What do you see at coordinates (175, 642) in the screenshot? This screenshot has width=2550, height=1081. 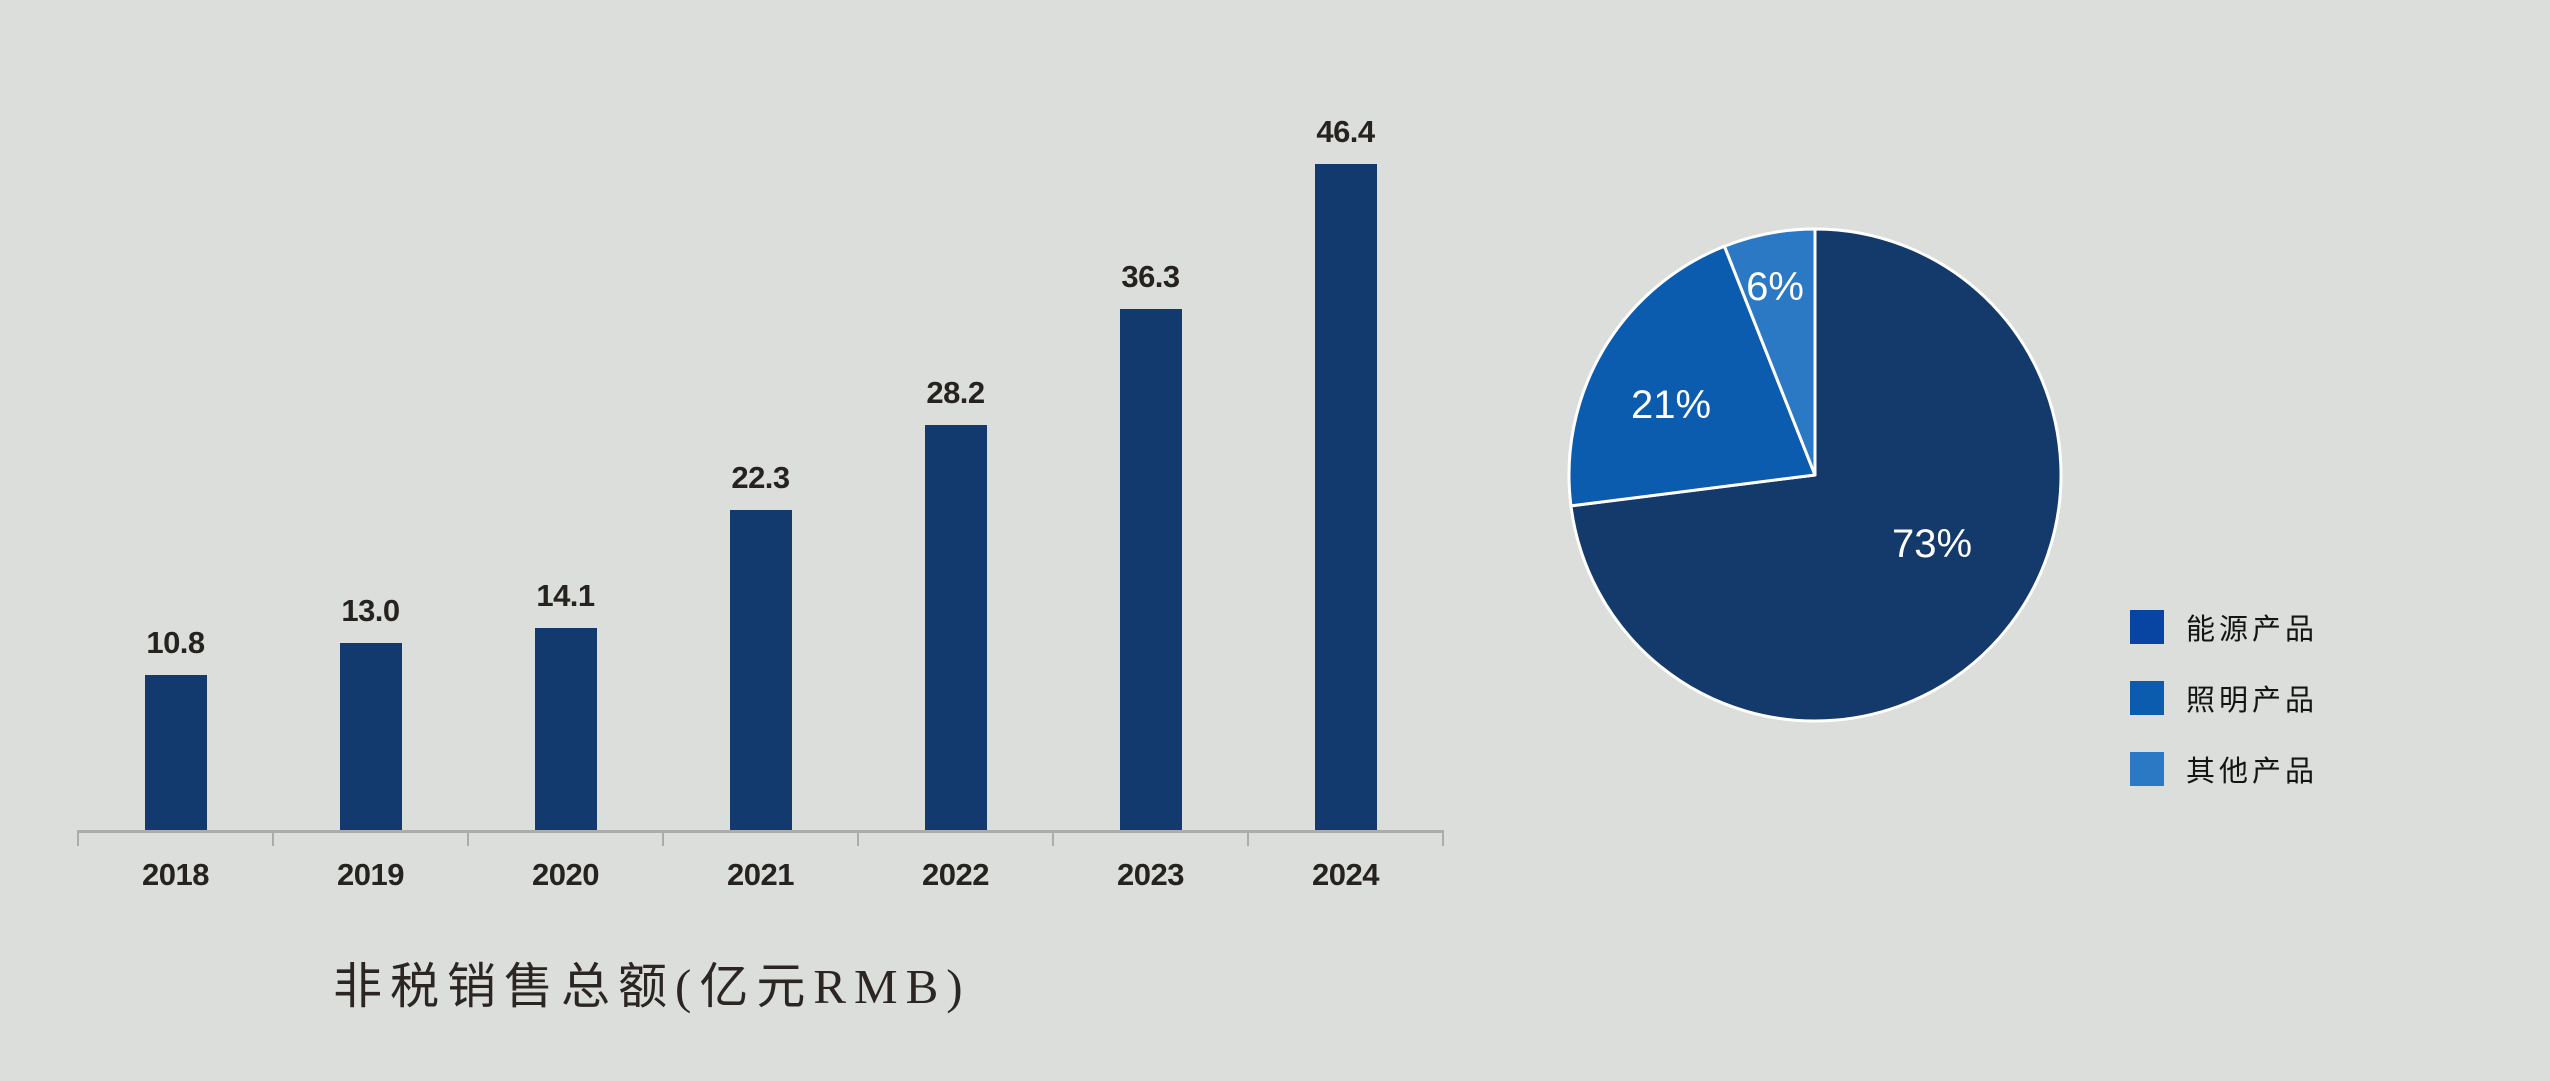 I see `bar-value-label: 10.8` at bounding box center [175, 642].